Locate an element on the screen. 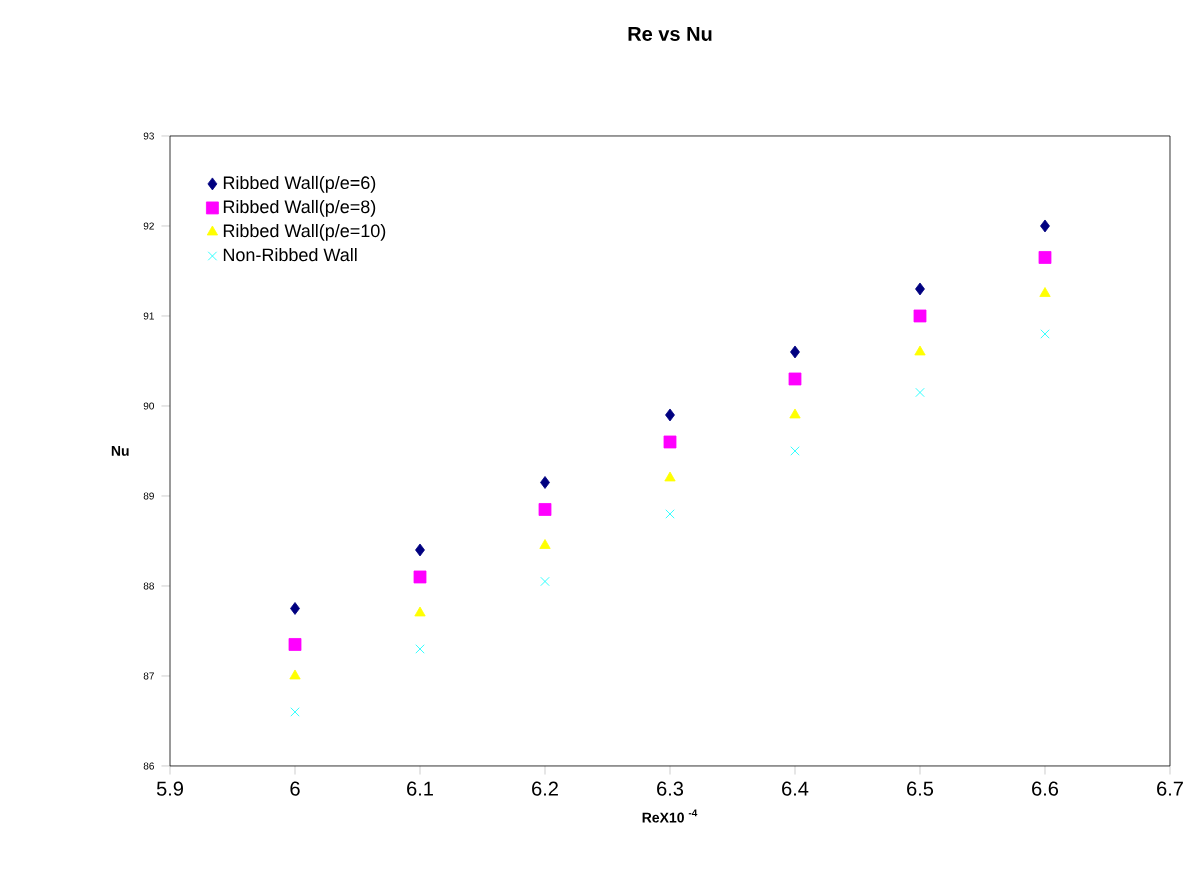  x-tick-label: 6.3 is located at coordinates (670, 788).